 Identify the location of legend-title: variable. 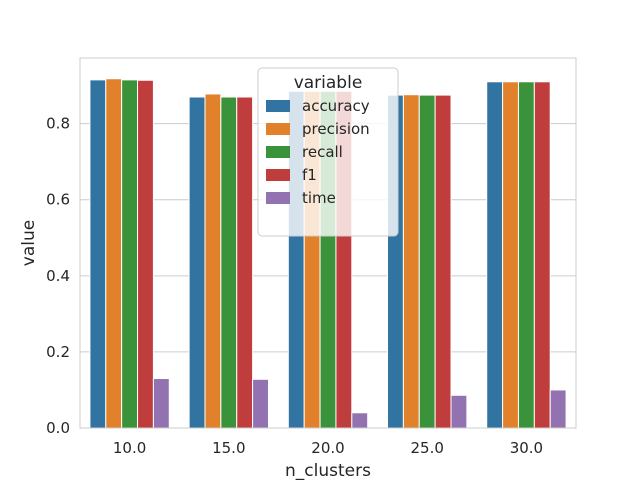
(328, 83).